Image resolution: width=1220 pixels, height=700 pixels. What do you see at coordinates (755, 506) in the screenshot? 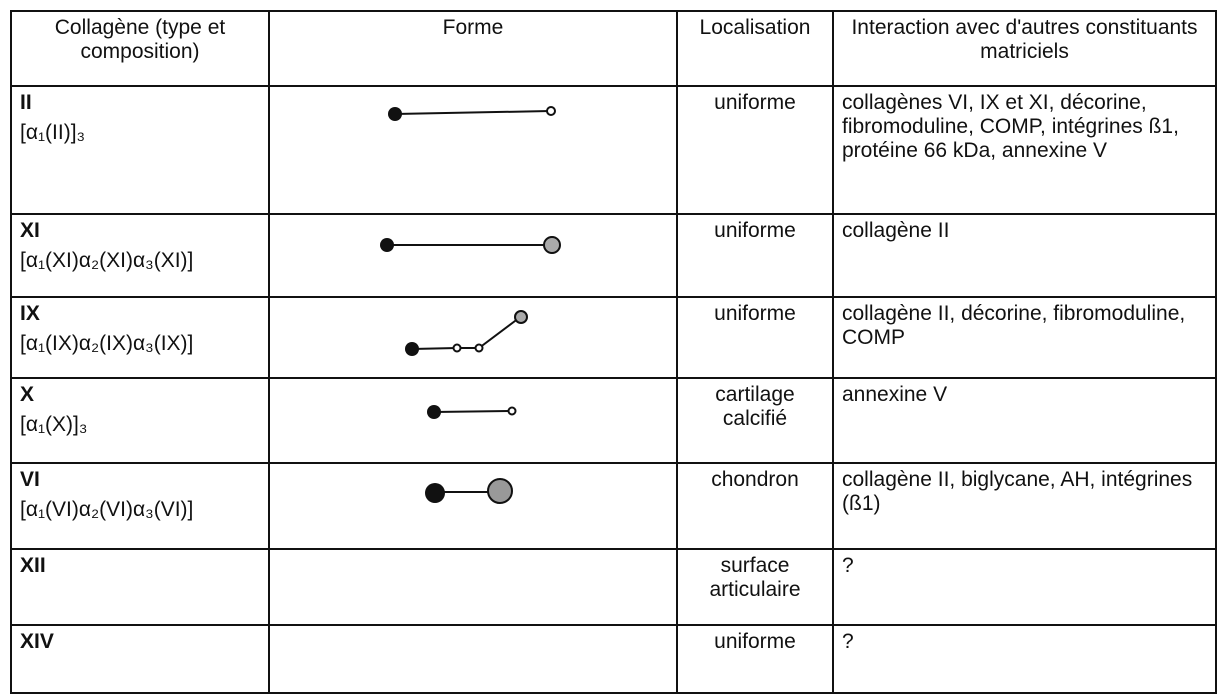
I see `localisation: chondron` at bounding box center [755, 506].